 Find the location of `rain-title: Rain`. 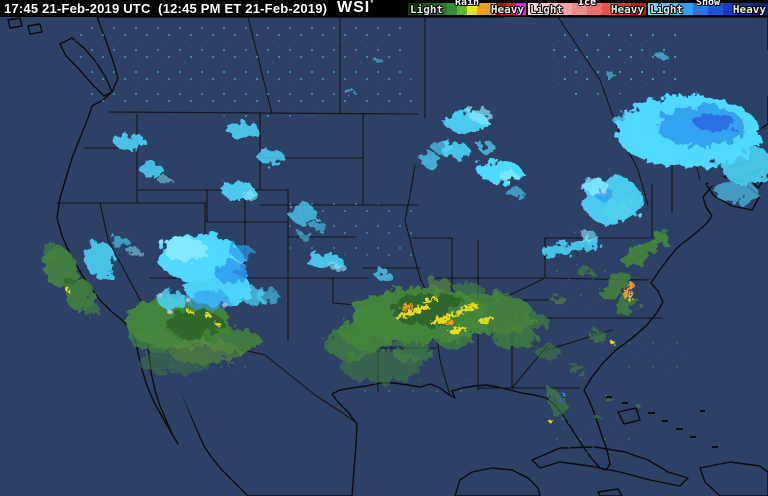

rain-title: Rain is located at coordinates (467, 4).